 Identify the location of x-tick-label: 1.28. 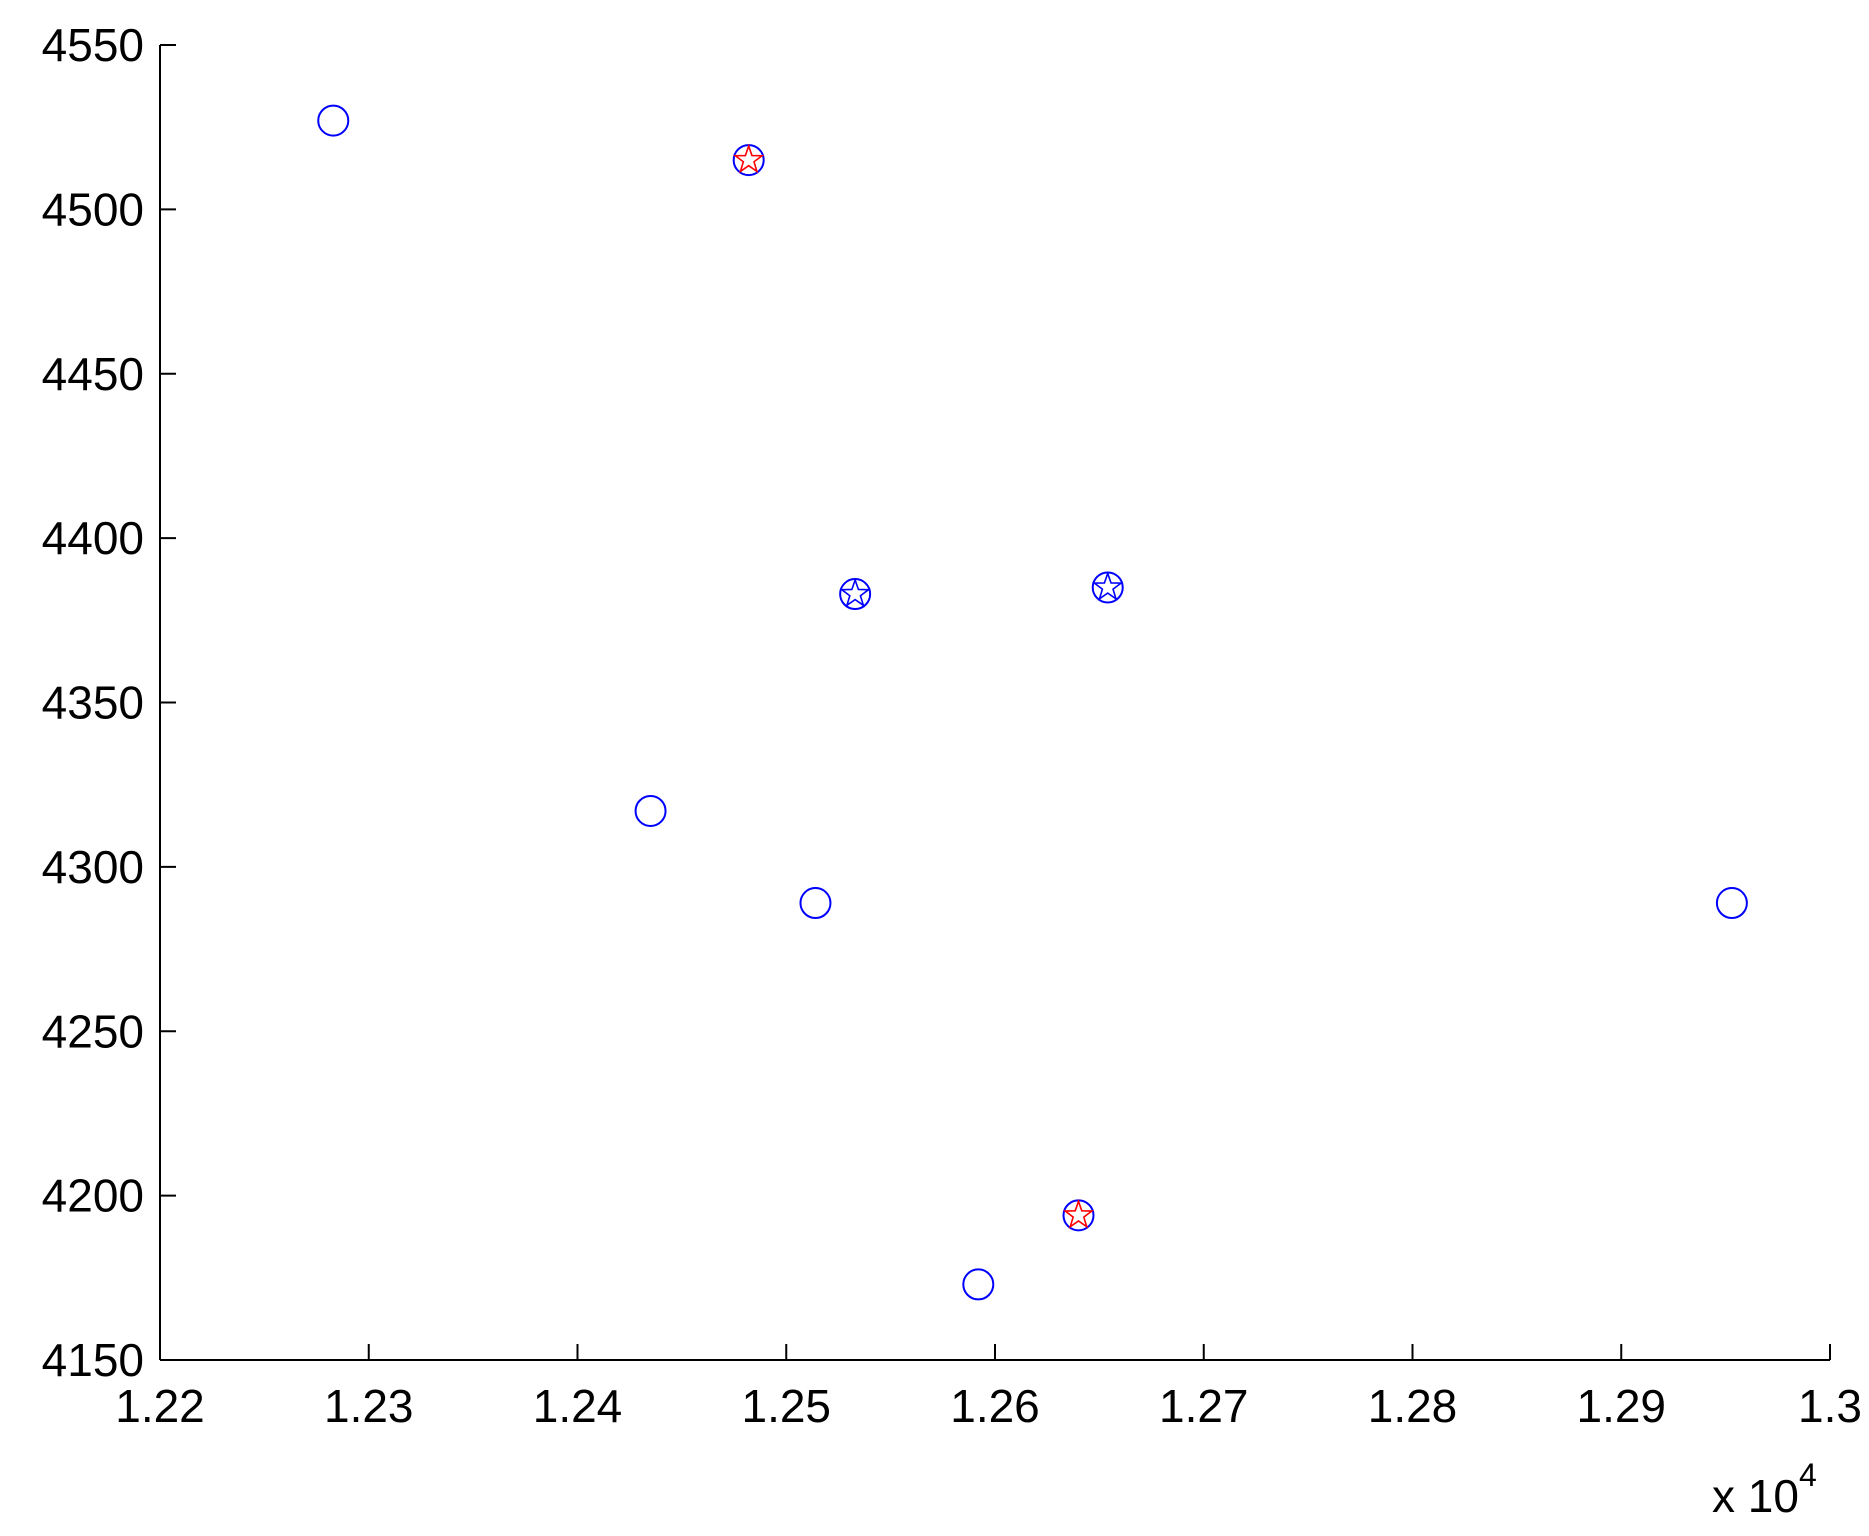
(1413, 1406).